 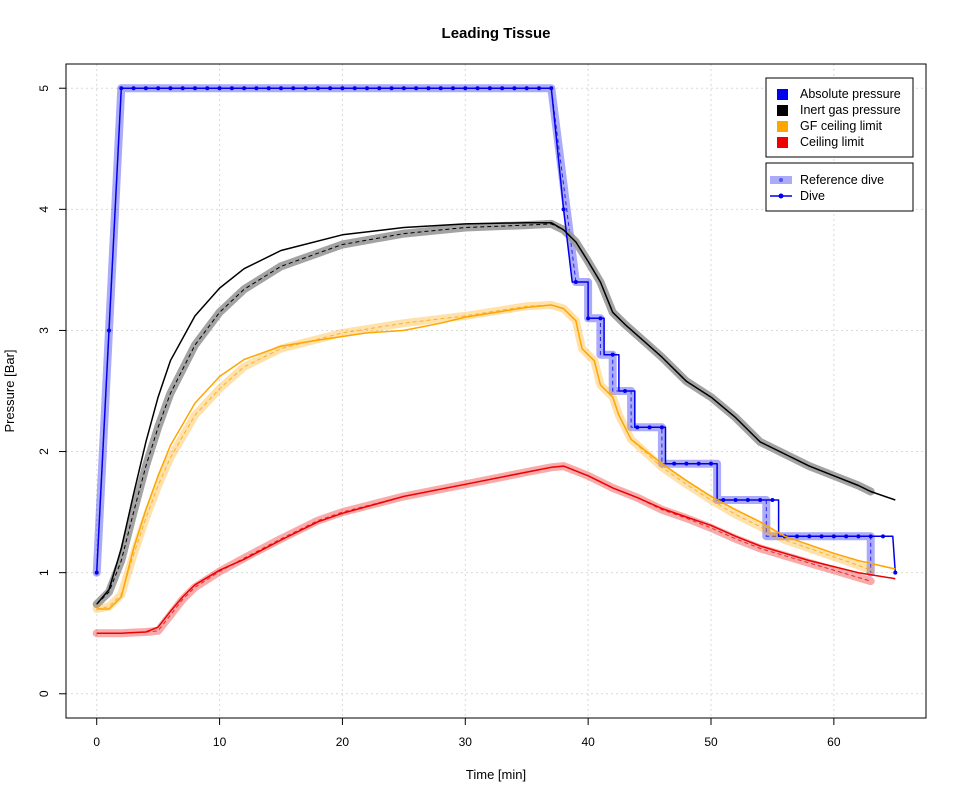 What do you see at coordinates (220, 742) in the screenshot?
I see `x-tick-label: 10` at bounding box center [220, 742].